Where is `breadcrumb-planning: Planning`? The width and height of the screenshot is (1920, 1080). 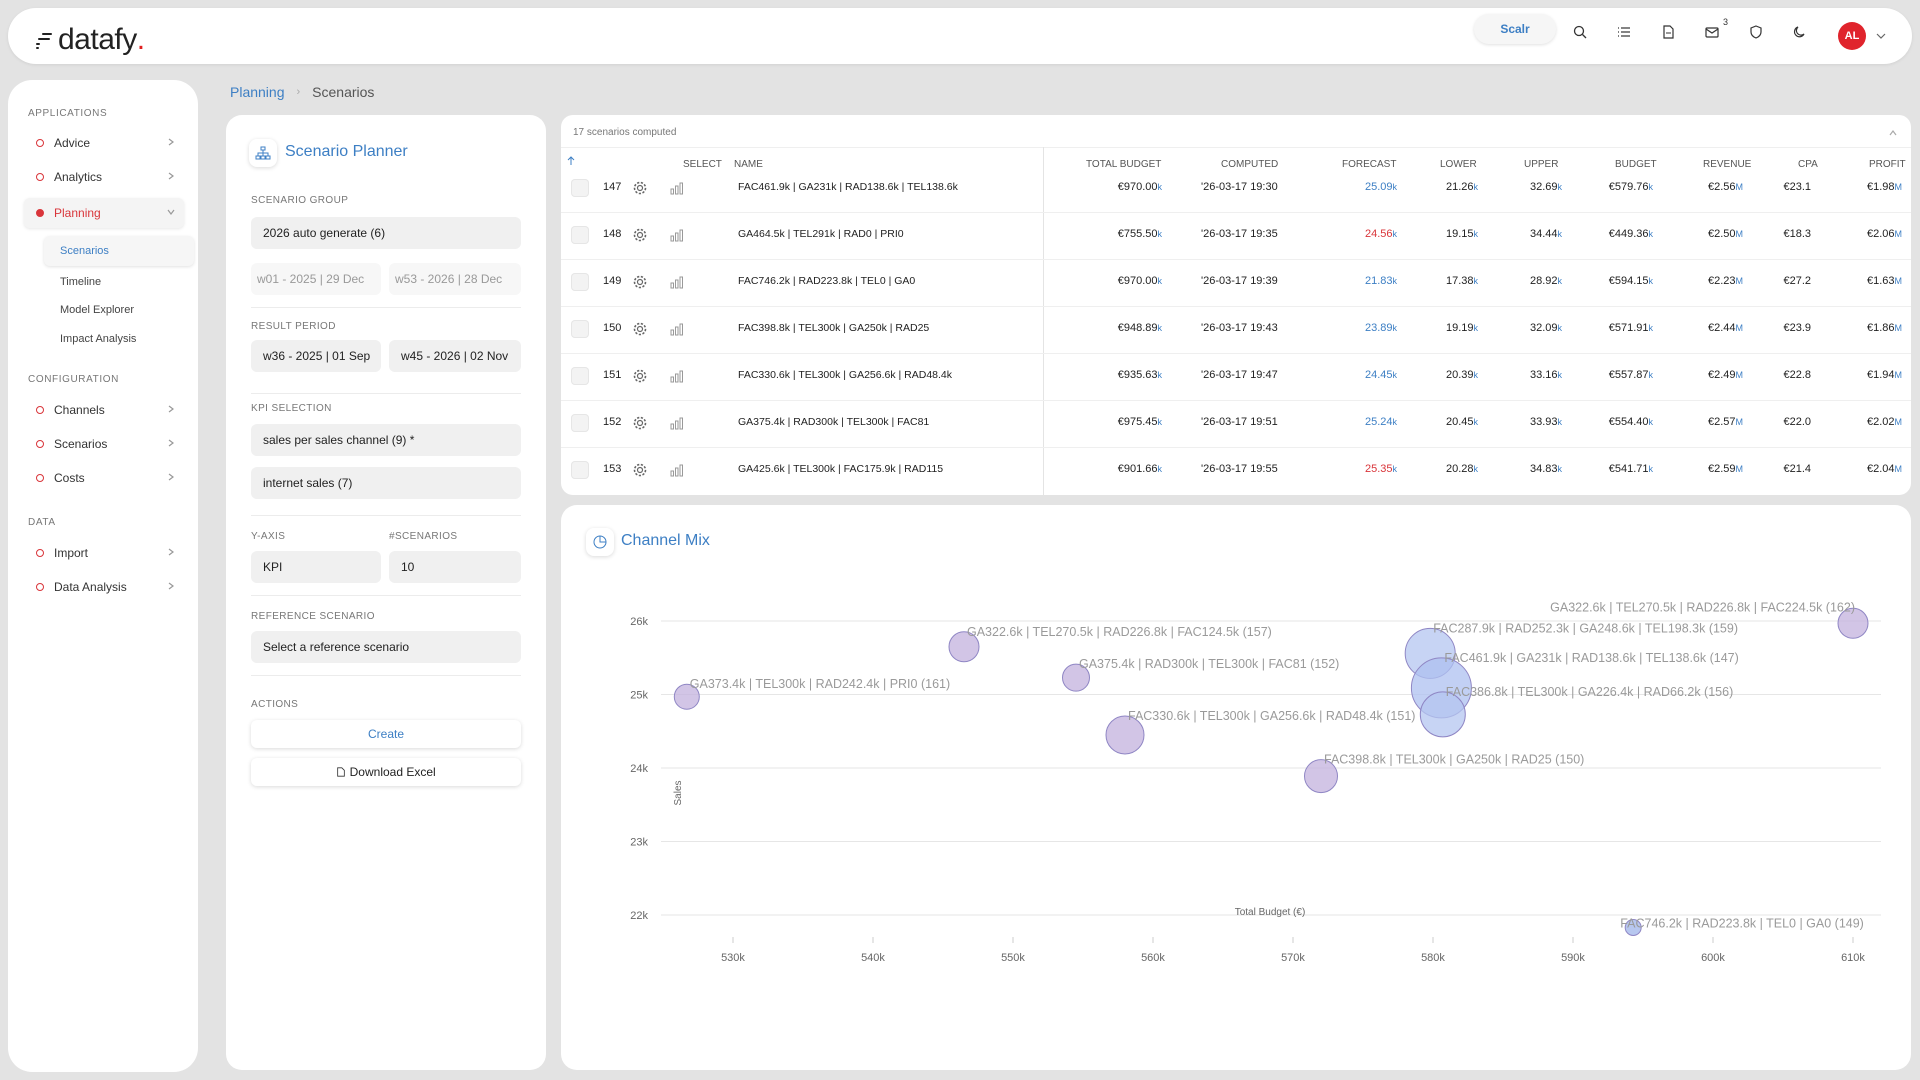 breadcrumb-planning: Planning is located at coordinates (257, 92).